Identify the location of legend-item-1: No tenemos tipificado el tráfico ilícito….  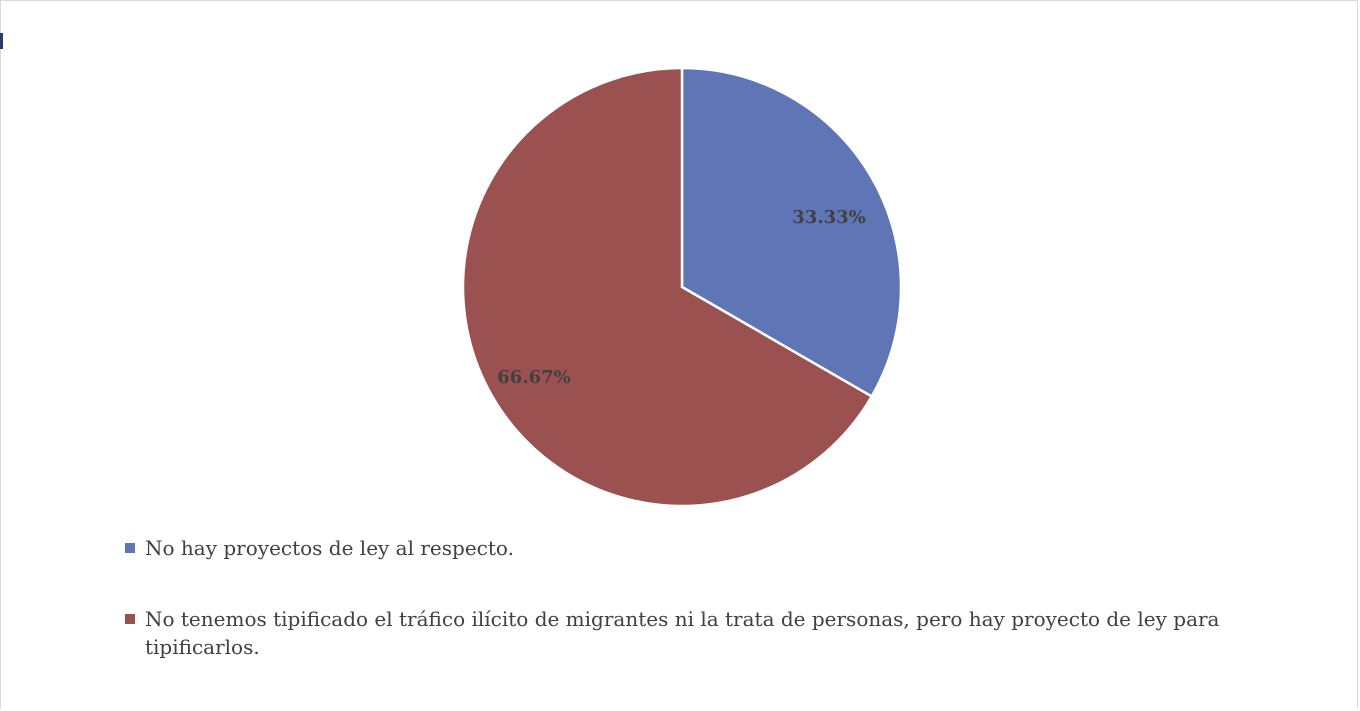
(700, 633).